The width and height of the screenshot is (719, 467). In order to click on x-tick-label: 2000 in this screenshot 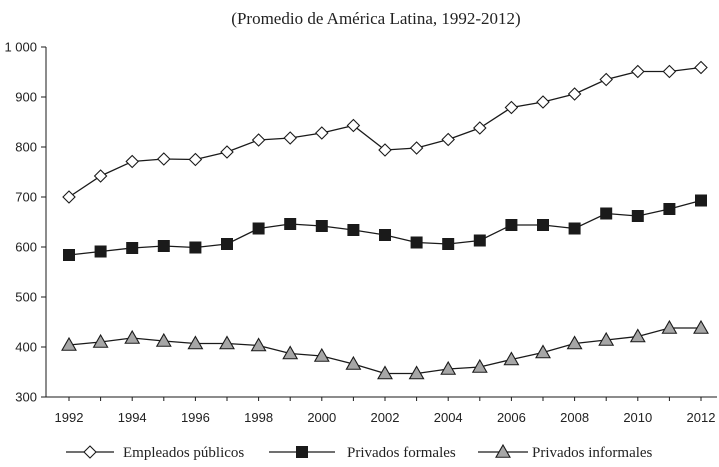, I will do `click(321, 417)`.